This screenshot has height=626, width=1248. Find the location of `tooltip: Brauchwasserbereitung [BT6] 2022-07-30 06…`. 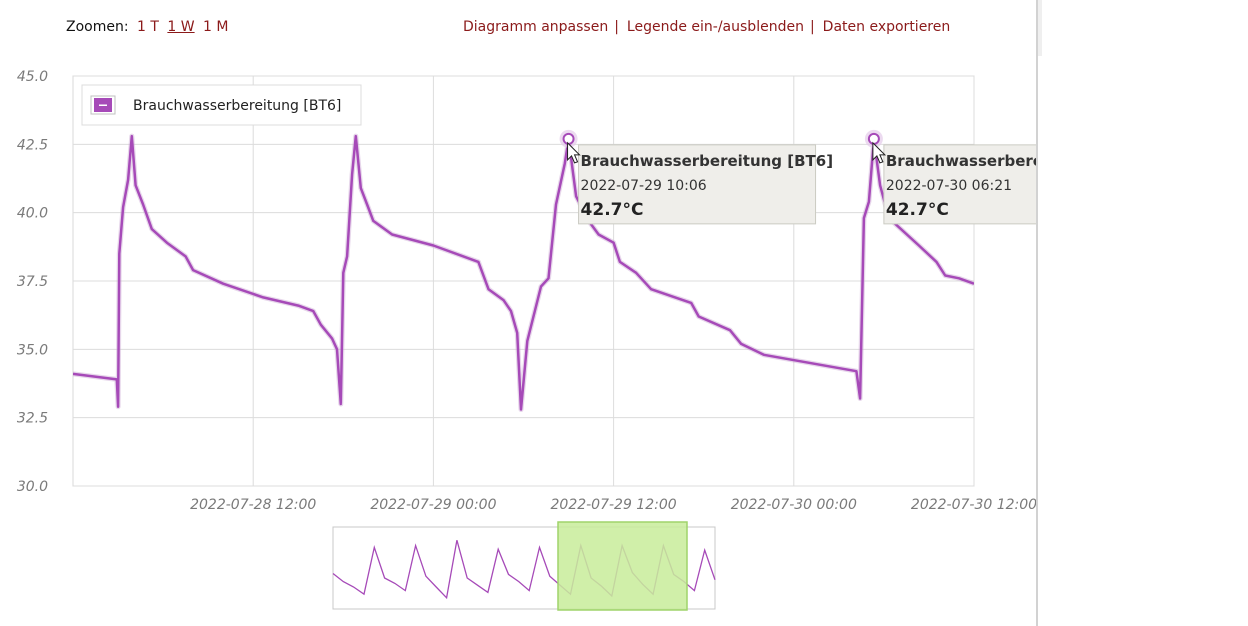

tooltip: Brauchwasserbereitung [BT6] 2022-07-30 06… is located at coordinates (954, 183).